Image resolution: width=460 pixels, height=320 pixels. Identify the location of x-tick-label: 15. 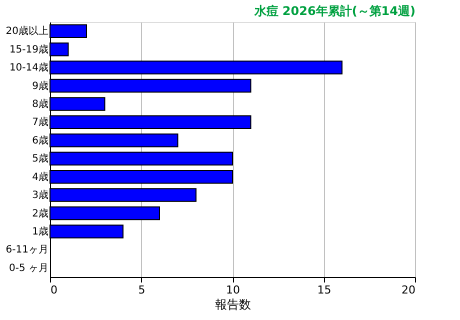
(324, 290).